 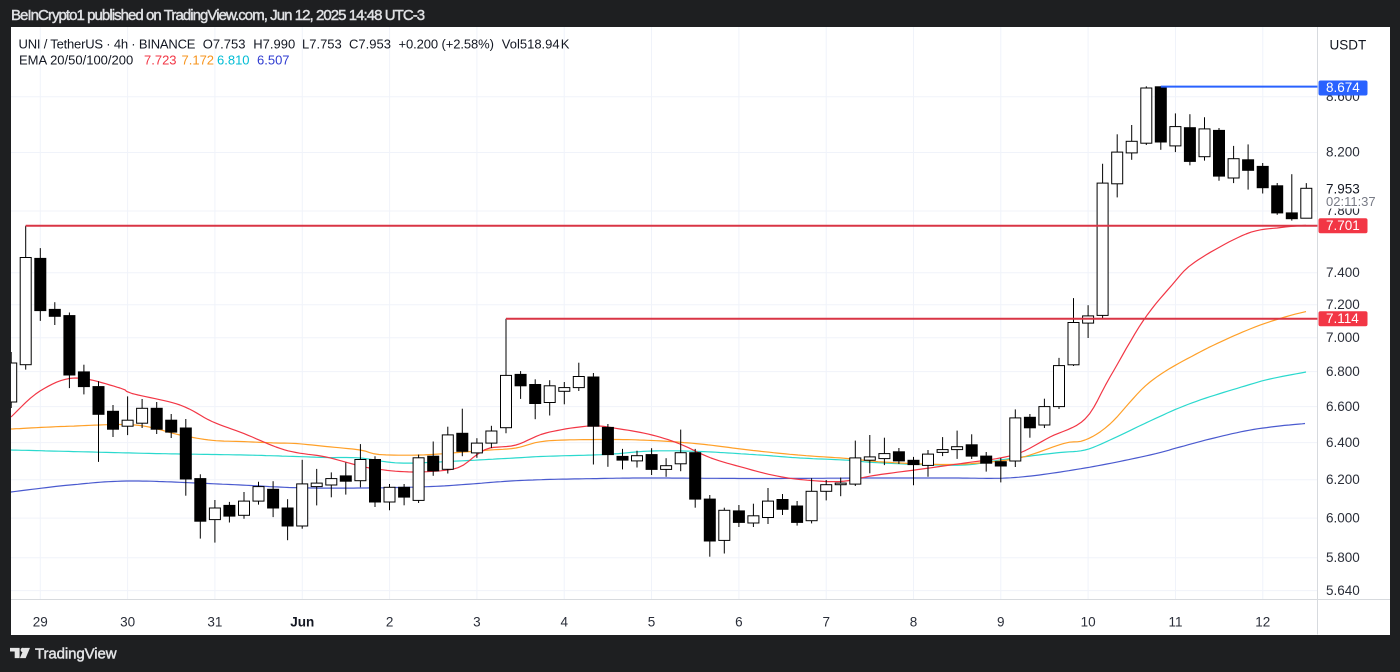 I want to click on svg-text: Jun, so click(x=302, y=622).